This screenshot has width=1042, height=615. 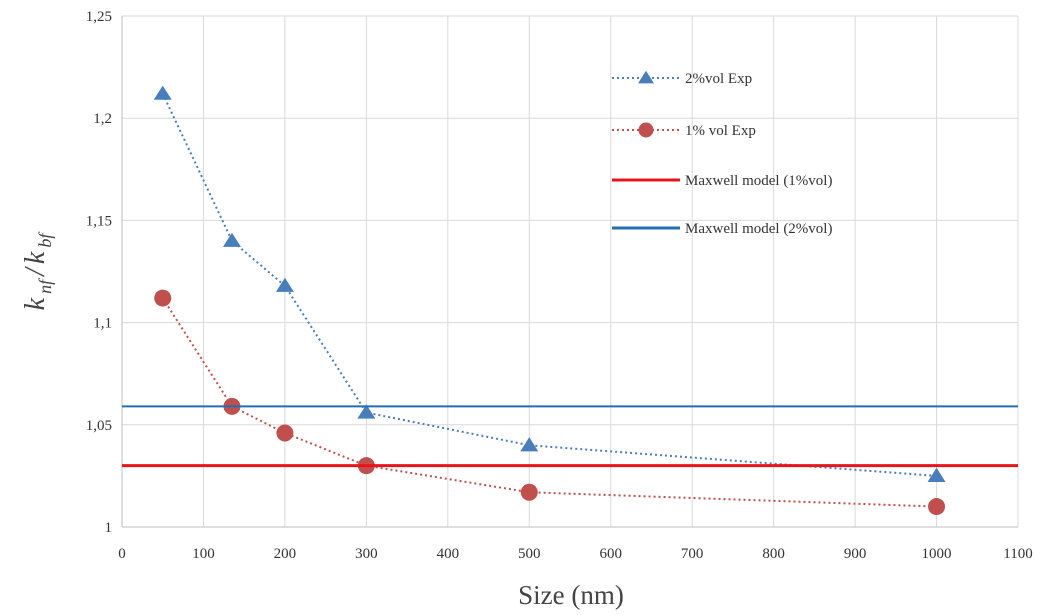 I want to click on x-tick-label: 700, so click(x=692, y=554).